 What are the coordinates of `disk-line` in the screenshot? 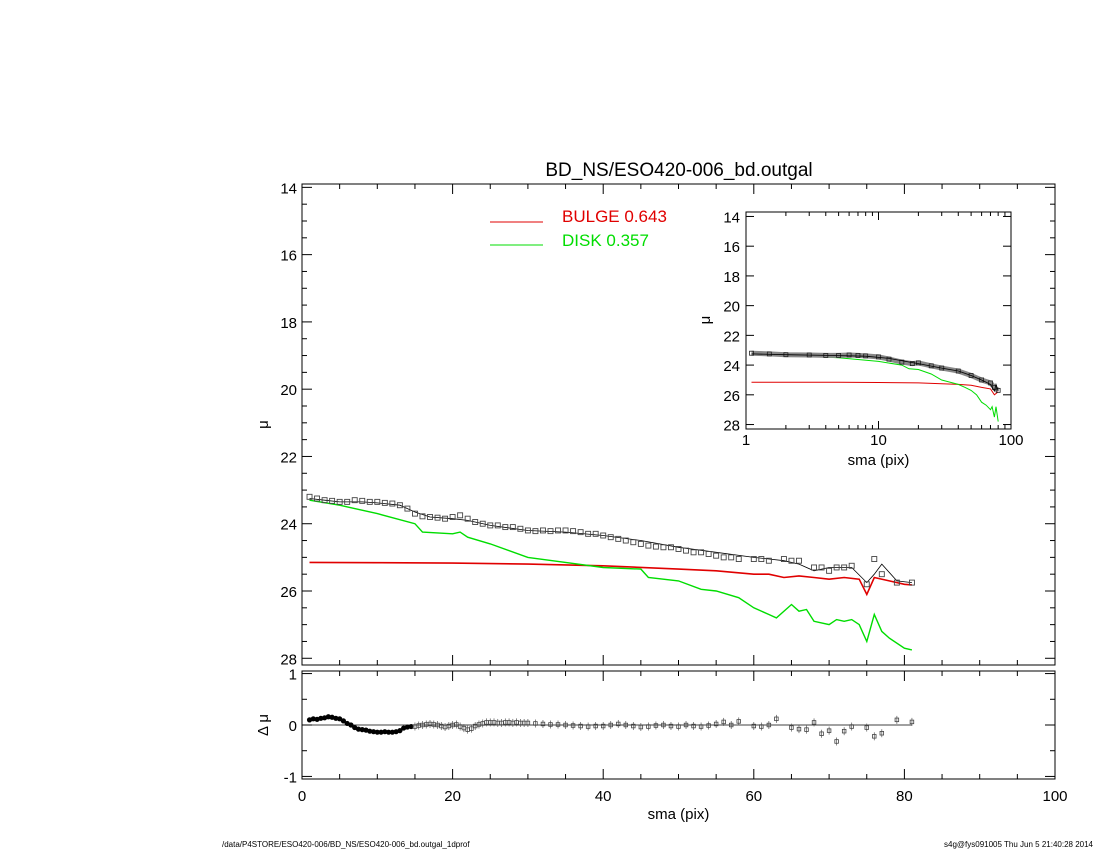 It's located at (611, 575).